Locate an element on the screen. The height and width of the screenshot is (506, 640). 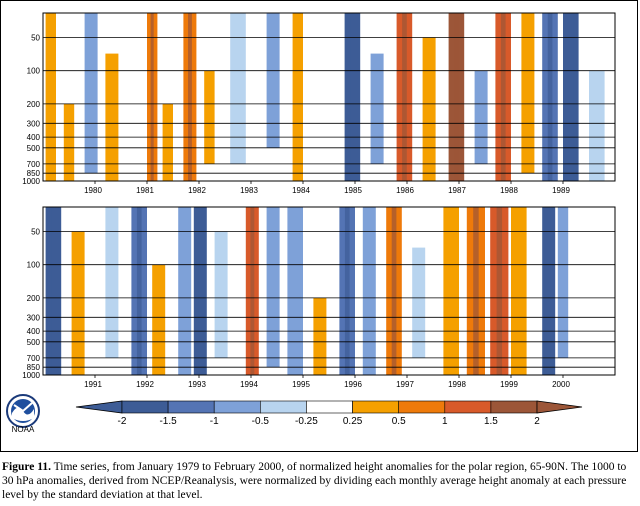
colorbar-label: -1 is located at coordinates (214, 421).